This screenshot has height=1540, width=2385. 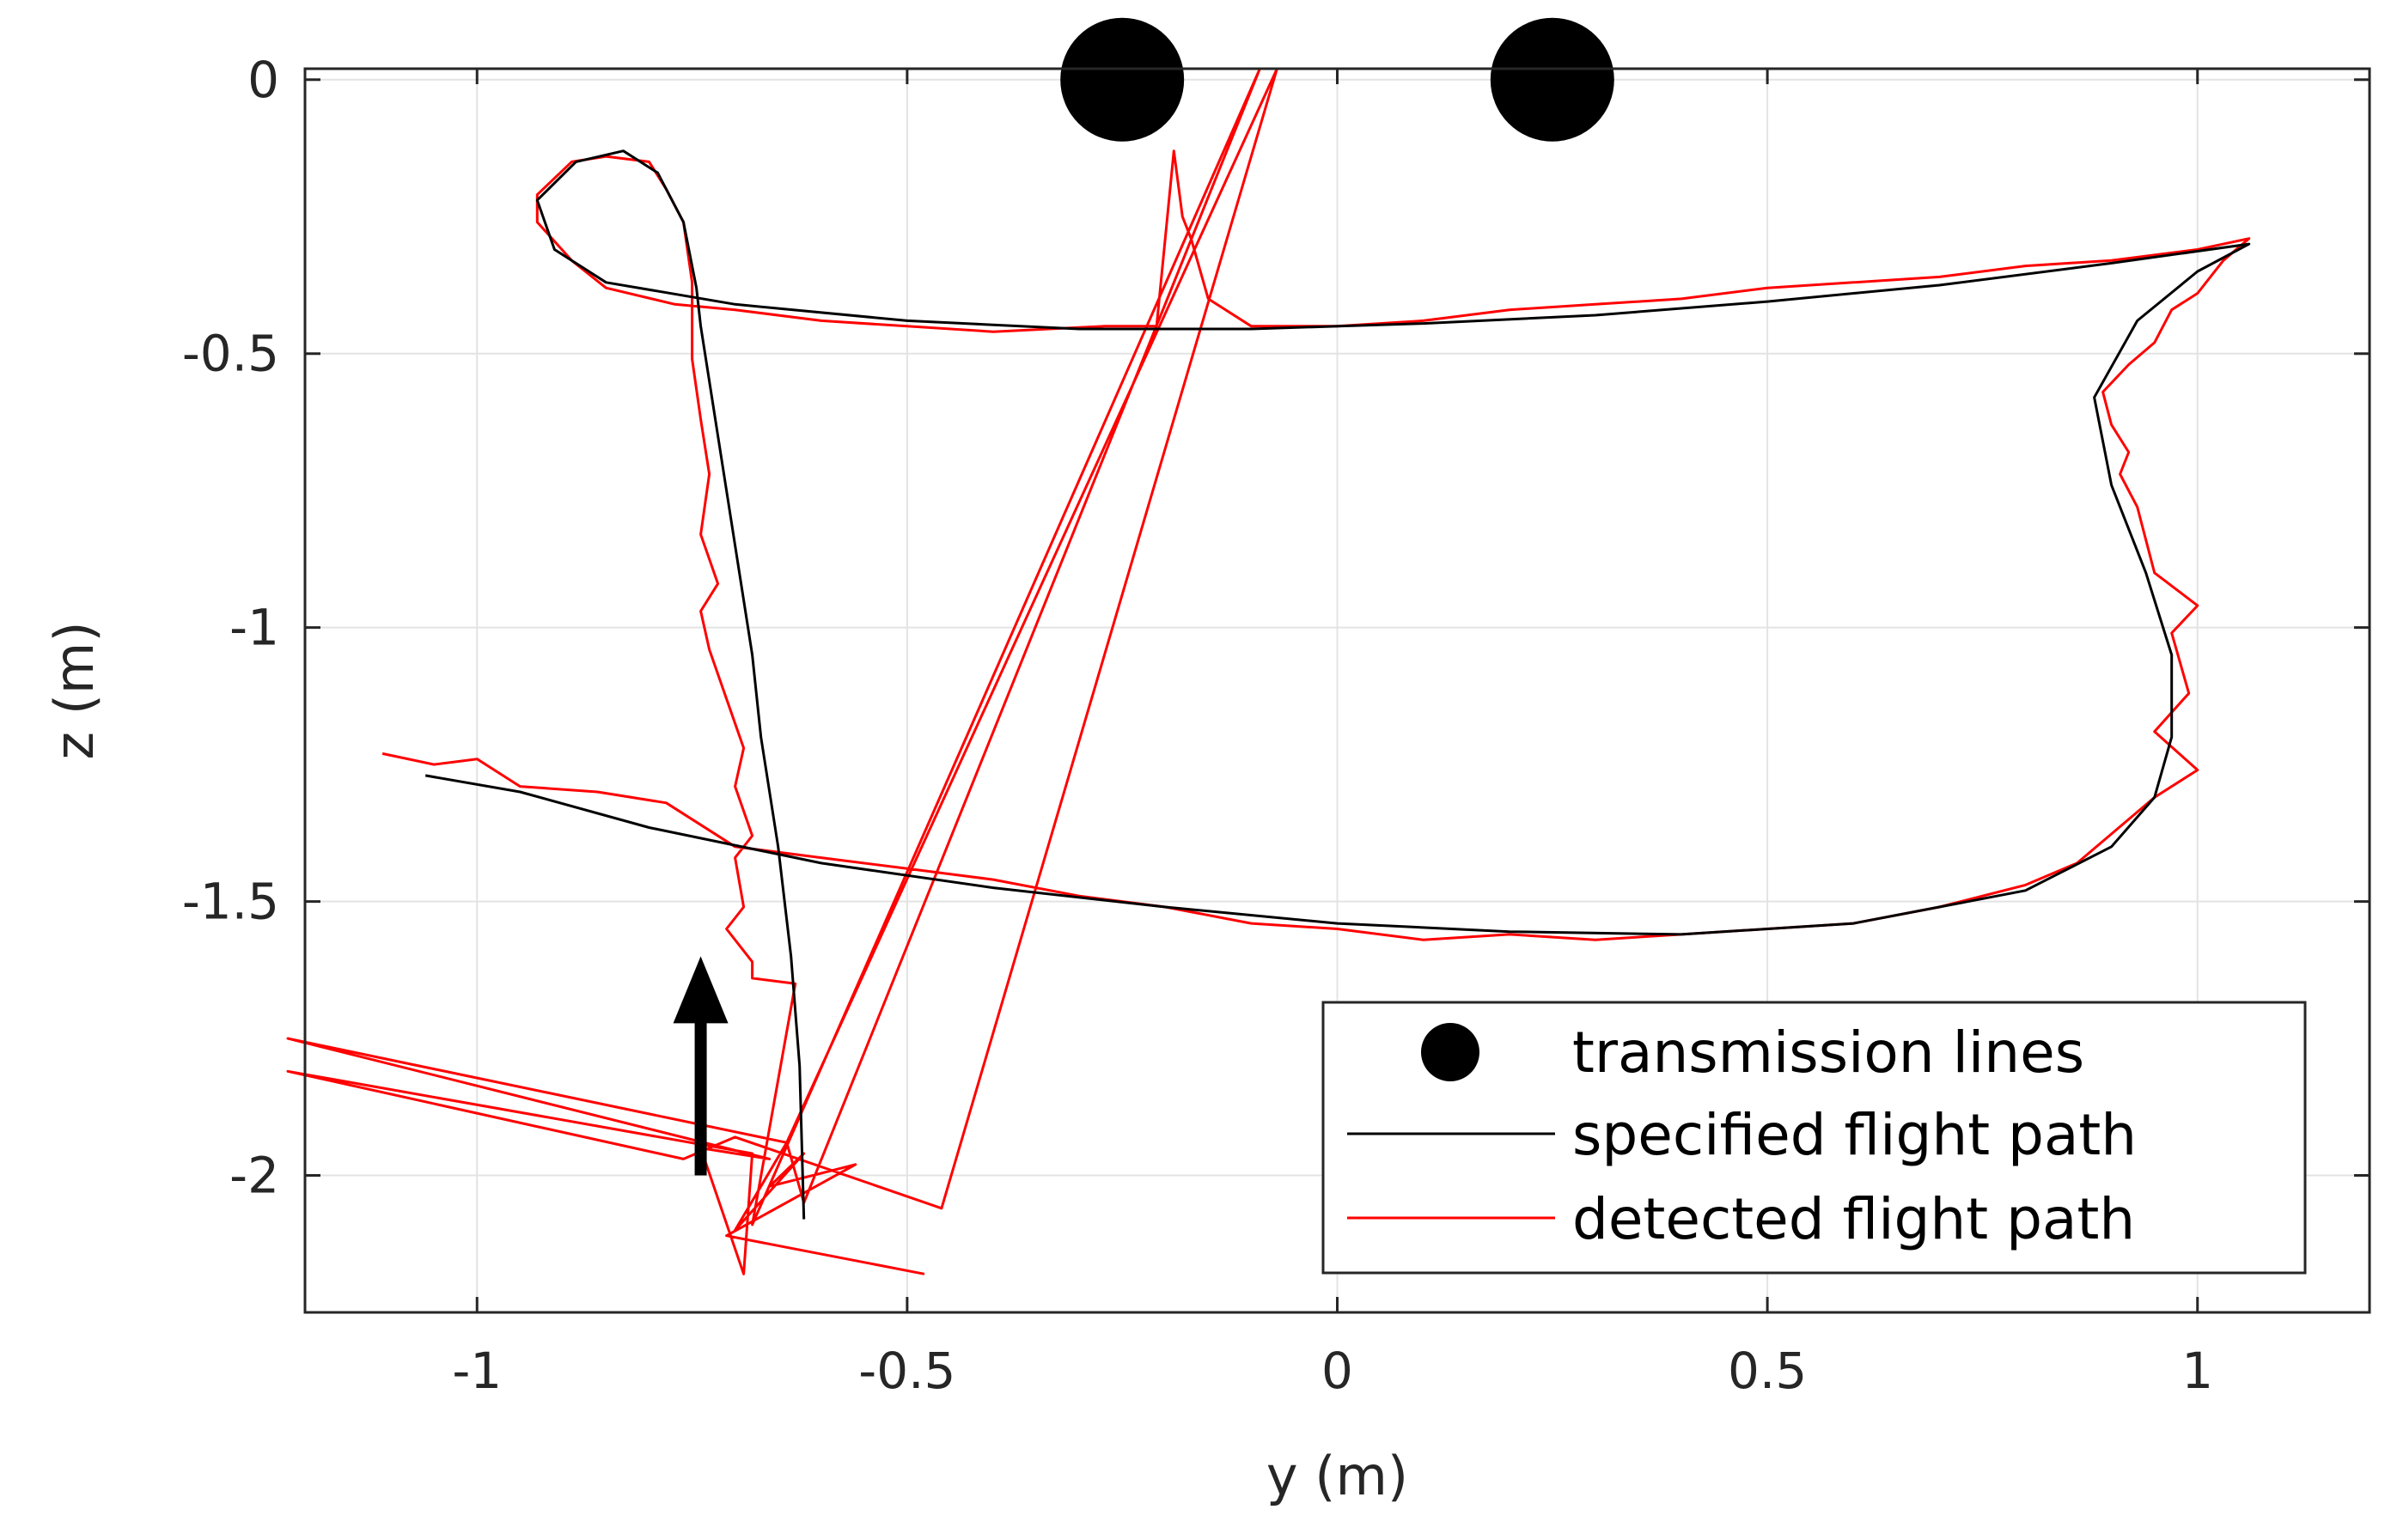 I want to click on x-tick-label: 0.5, so click(x=1767, y=1371).